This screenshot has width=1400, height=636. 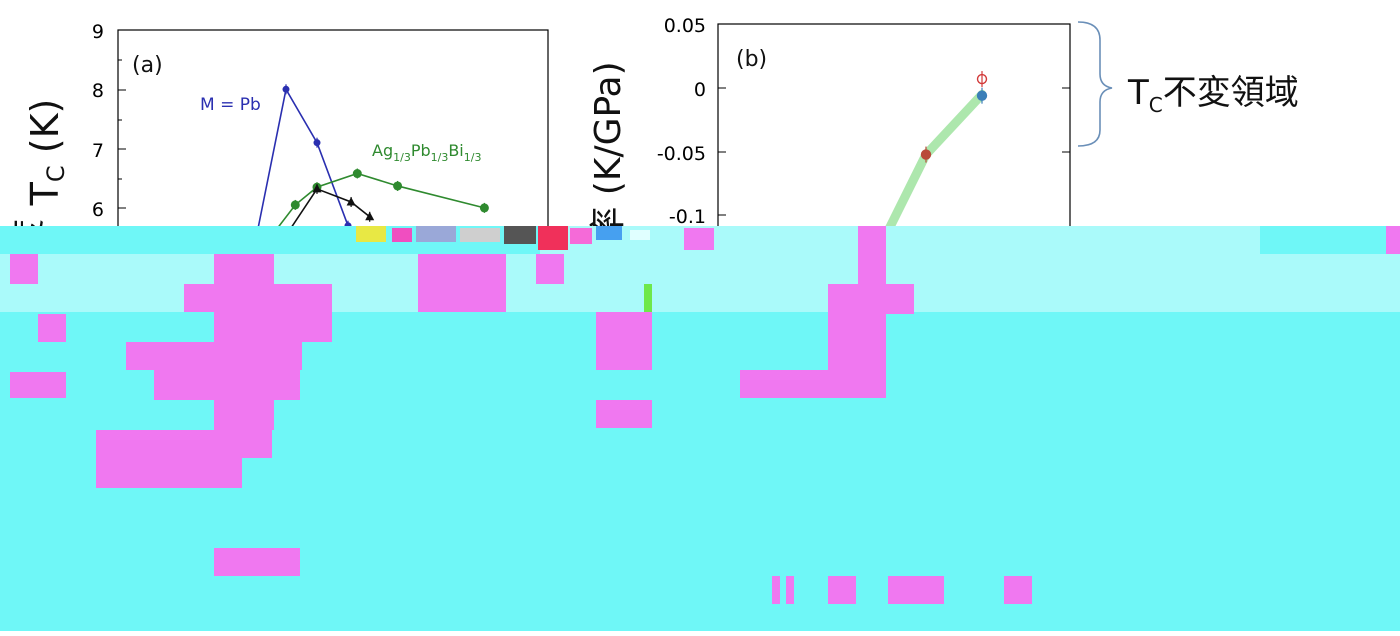 I want to click on panel-b-ytick: -0.05, so click(x=681, y=154).